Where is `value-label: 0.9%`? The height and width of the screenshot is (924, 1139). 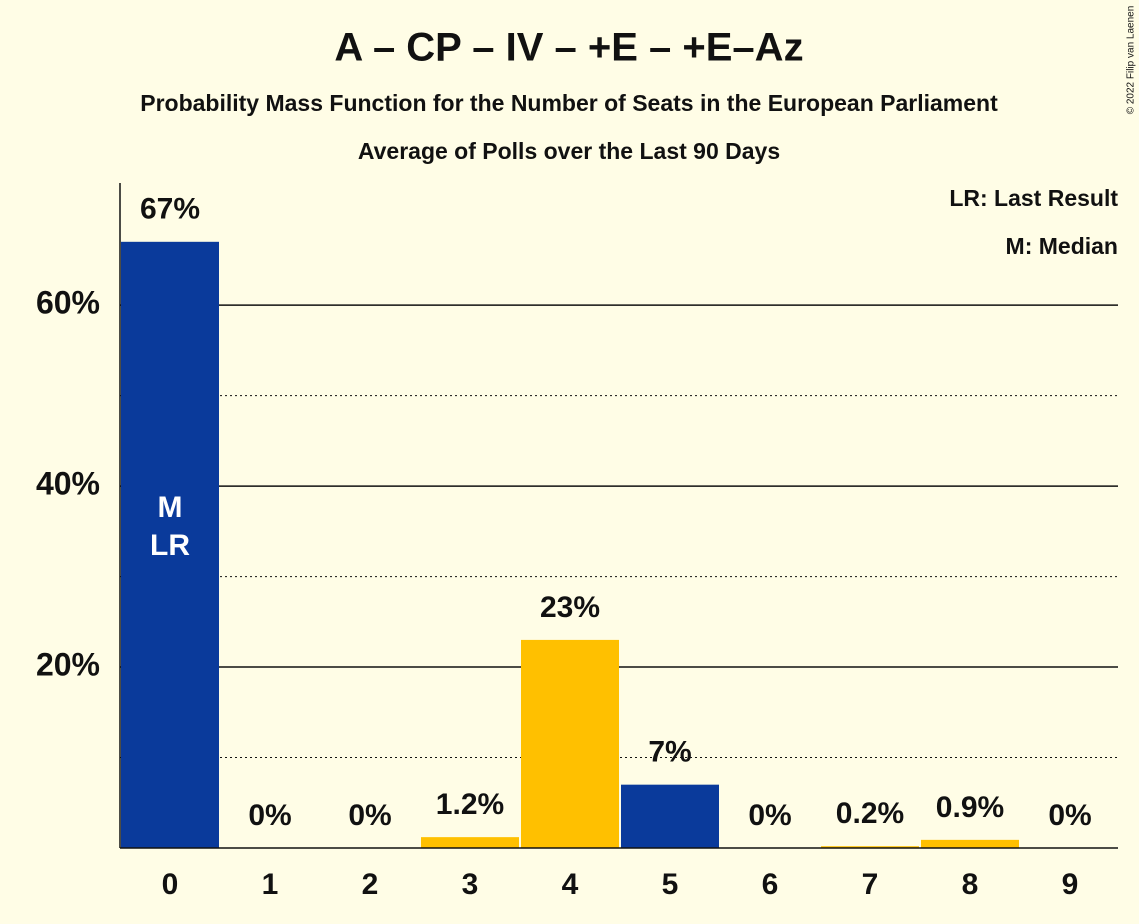
value-label: 0.9% is located at coordinates (970, 807).